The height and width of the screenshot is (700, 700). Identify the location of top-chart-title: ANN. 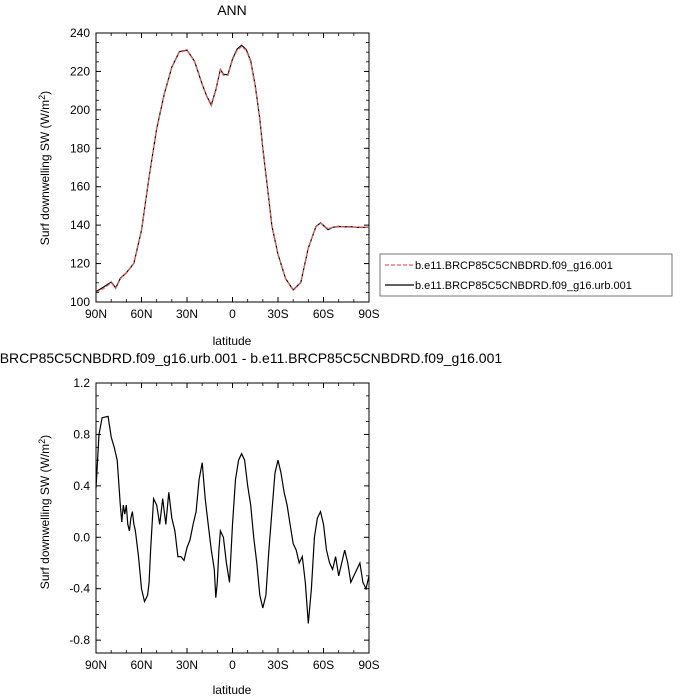
(232, 10).